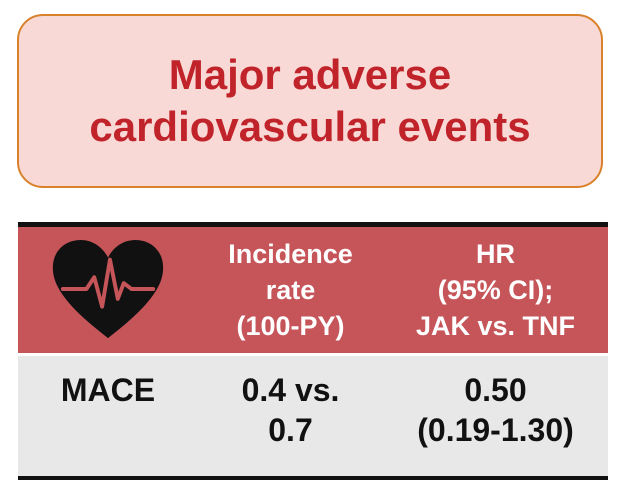  Describe the element at coordinates (108, 390) in the screenshot. I see `row-label: MACE` at that location.